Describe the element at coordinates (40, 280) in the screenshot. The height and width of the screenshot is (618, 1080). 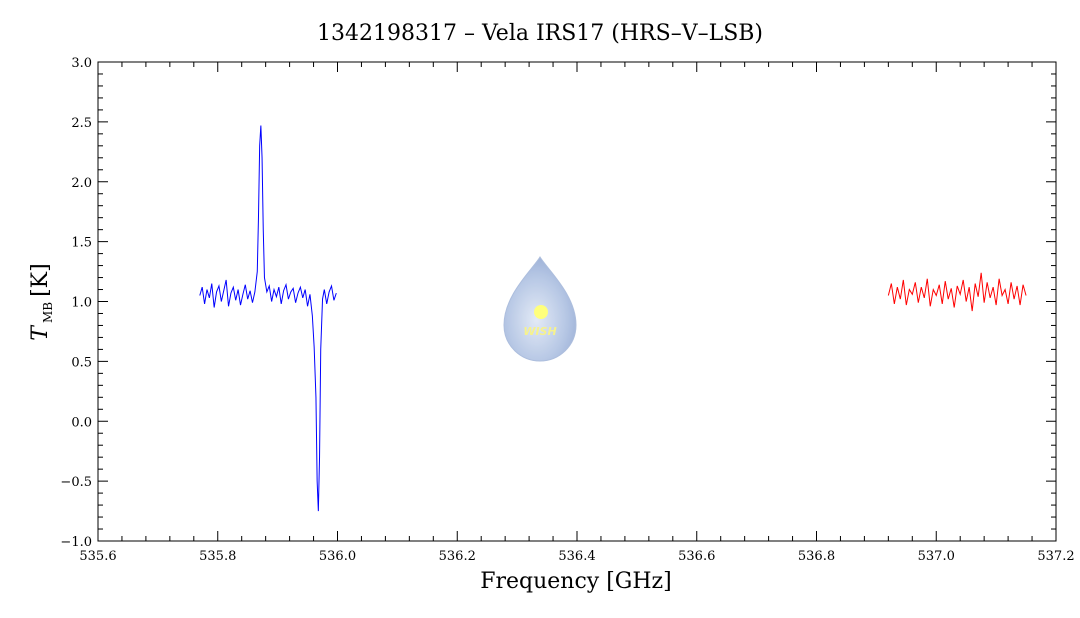
I see `y-label-unit: [K]` at that location.